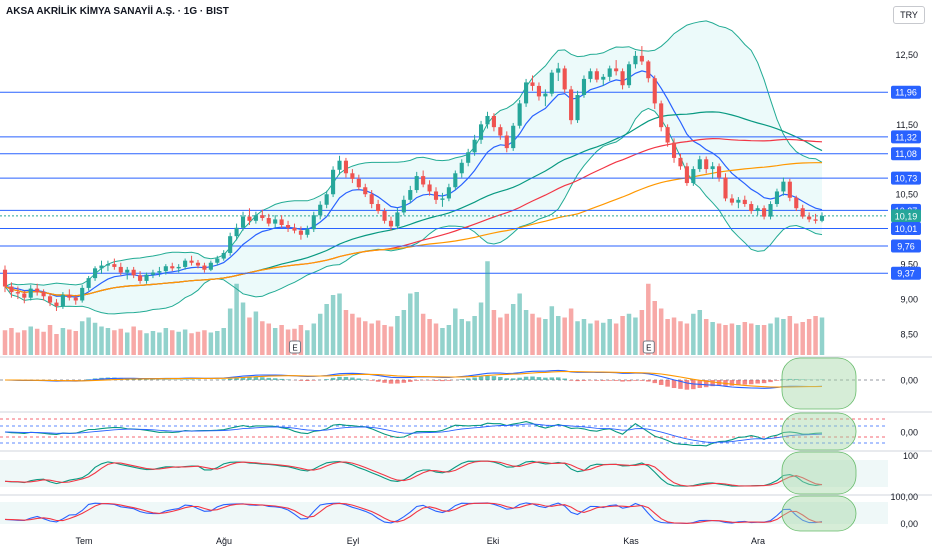  Describe the element at coordinates (648, 348) in the screenshot. I see `earnings-marker-label: E` at that location.